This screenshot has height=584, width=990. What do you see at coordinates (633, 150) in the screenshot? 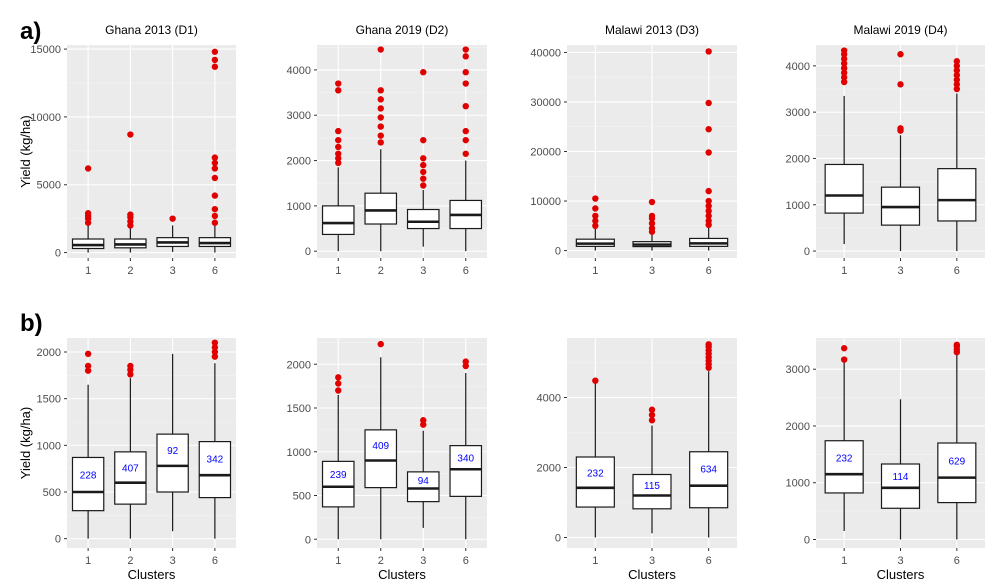
I see `chart-panel-3: 0 10000 20000 30000 40000 1 3 6 Malawi 2013 (D3)` at bounding box center [633, 150].